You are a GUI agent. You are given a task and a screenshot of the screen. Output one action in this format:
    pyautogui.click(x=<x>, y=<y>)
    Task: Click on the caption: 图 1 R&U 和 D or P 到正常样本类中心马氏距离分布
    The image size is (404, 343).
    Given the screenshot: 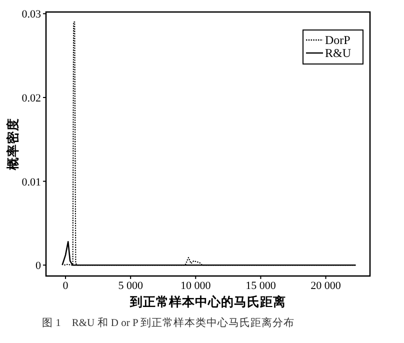 What is the action you would take?
    pyautogui.click(x=168, y=322)
    